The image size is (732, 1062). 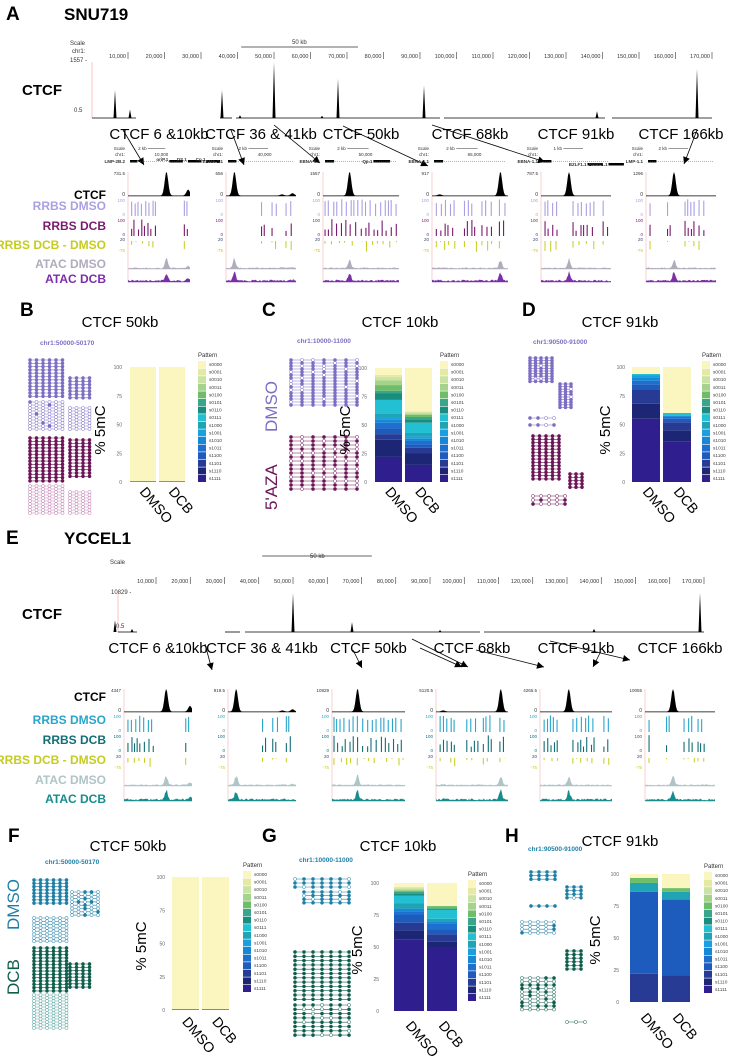 I want to click on overview-tick-label: 90,000, so click(x=409, y=57).